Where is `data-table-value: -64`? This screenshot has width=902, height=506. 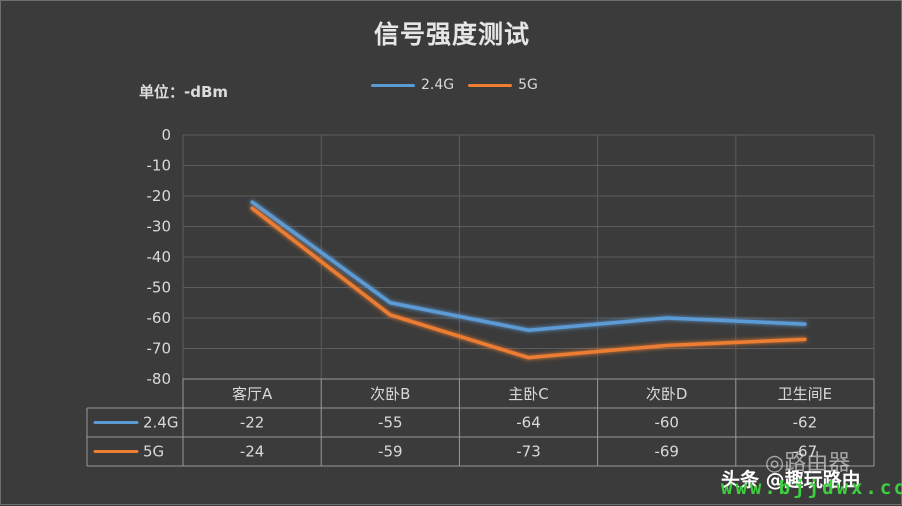 data-table-value: -64 is located at coordinates (528, 423).